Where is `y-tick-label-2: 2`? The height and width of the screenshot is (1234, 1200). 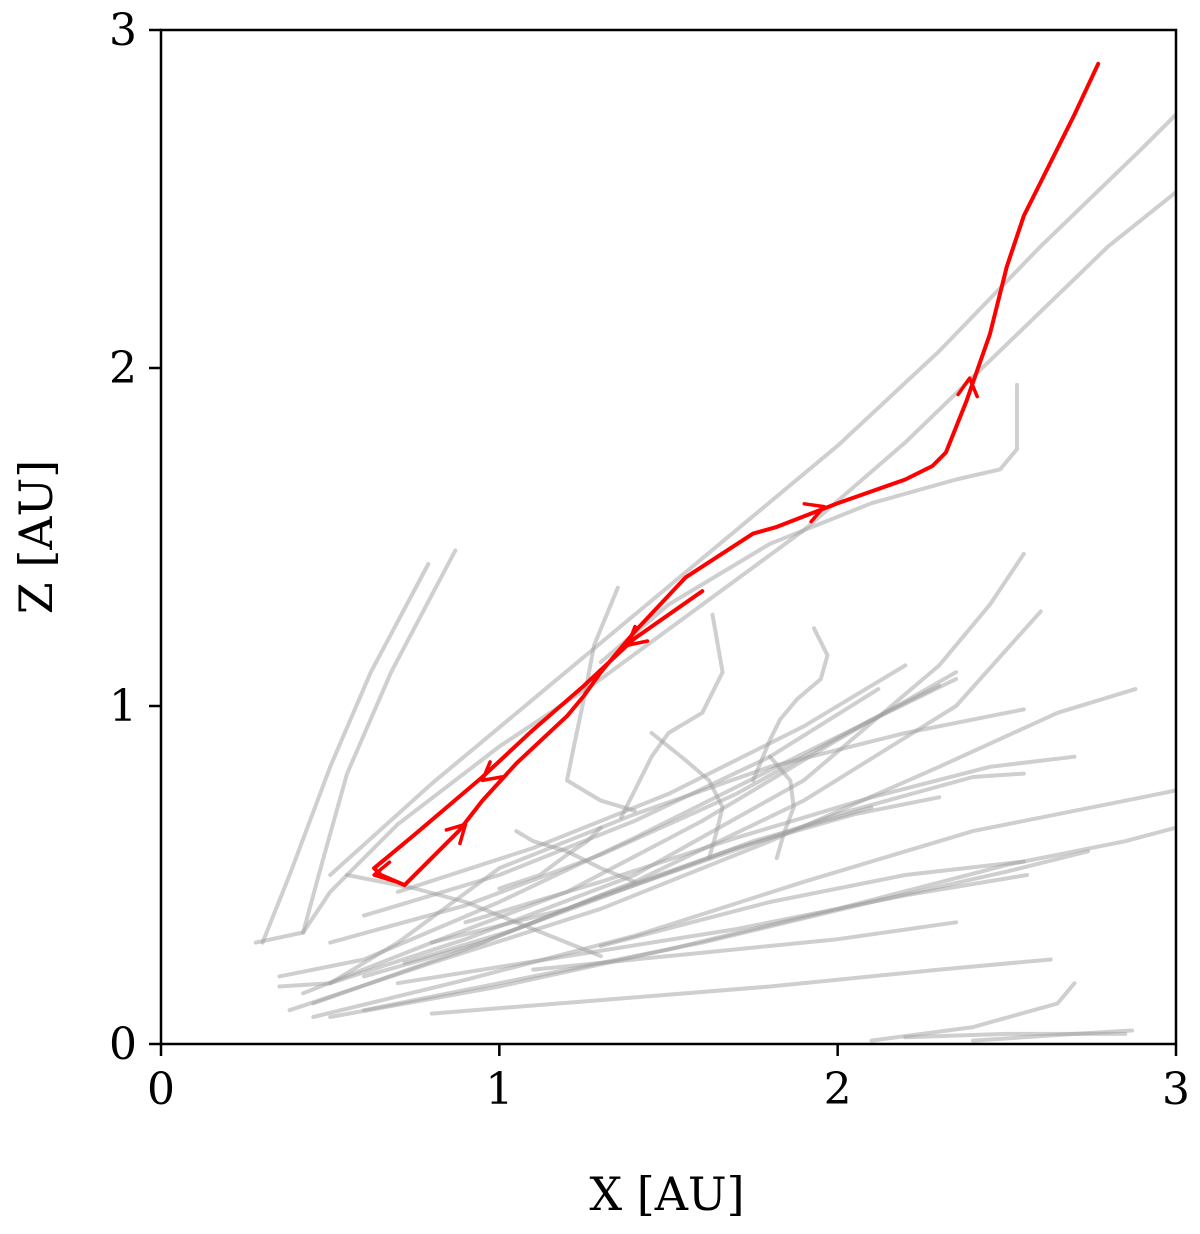 y-tick-label-2: 2 is located at coordinates (123, 368).